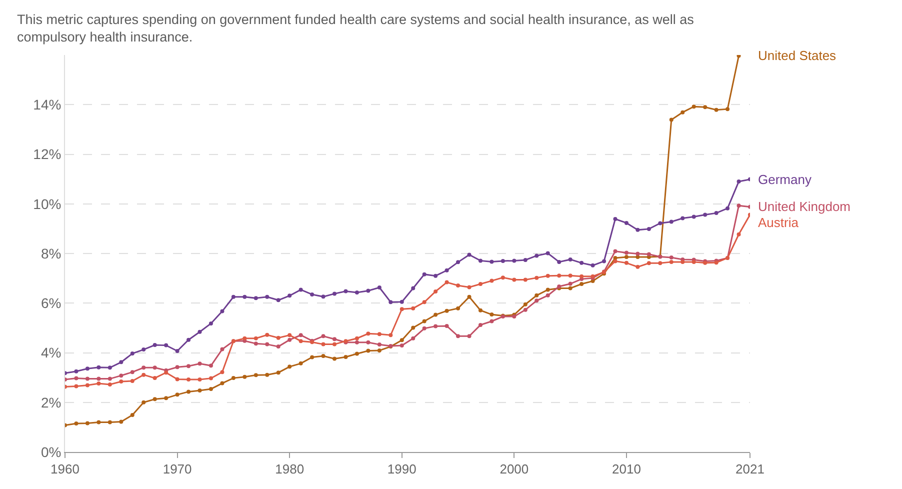  I want to click on x-tick-label: 2021, so click(750, 469).